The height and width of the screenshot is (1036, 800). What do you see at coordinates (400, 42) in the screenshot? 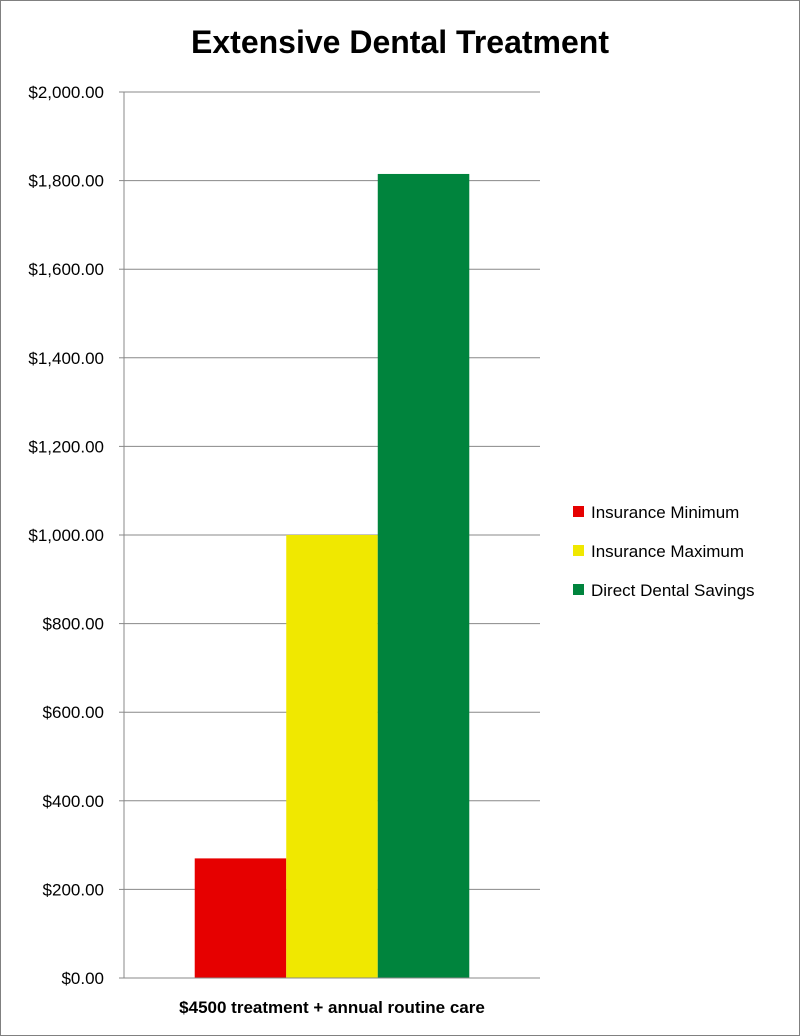
I see `chart-title: Extensive Dental Treatment` at bounding box center [400, 42].